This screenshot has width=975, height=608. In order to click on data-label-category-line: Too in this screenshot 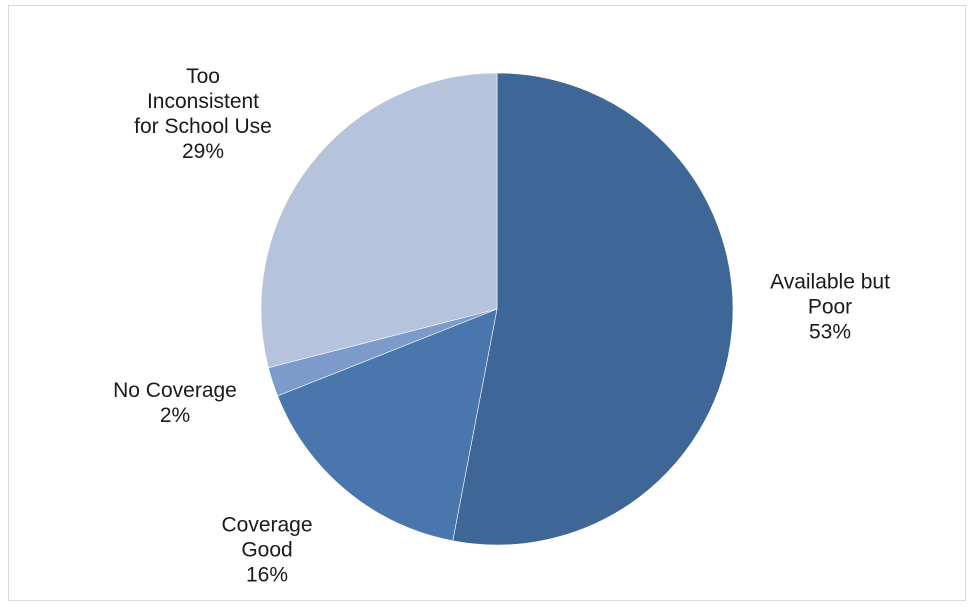, I will do `click(203, 76)`.